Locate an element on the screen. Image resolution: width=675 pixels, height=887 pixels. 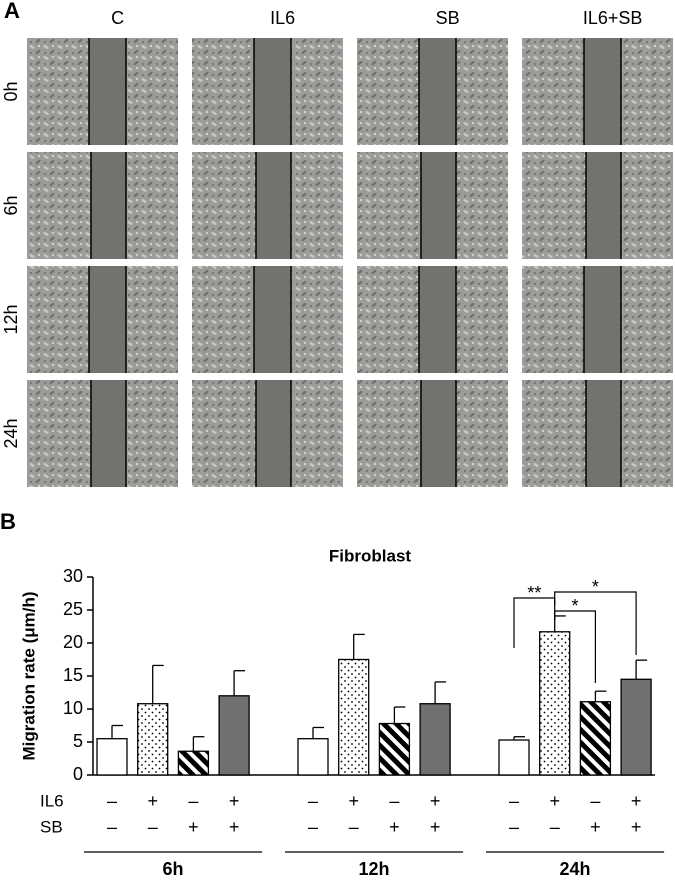
y-axis-label: Migration rate (μm/h) is located at coordinates (28, 675).